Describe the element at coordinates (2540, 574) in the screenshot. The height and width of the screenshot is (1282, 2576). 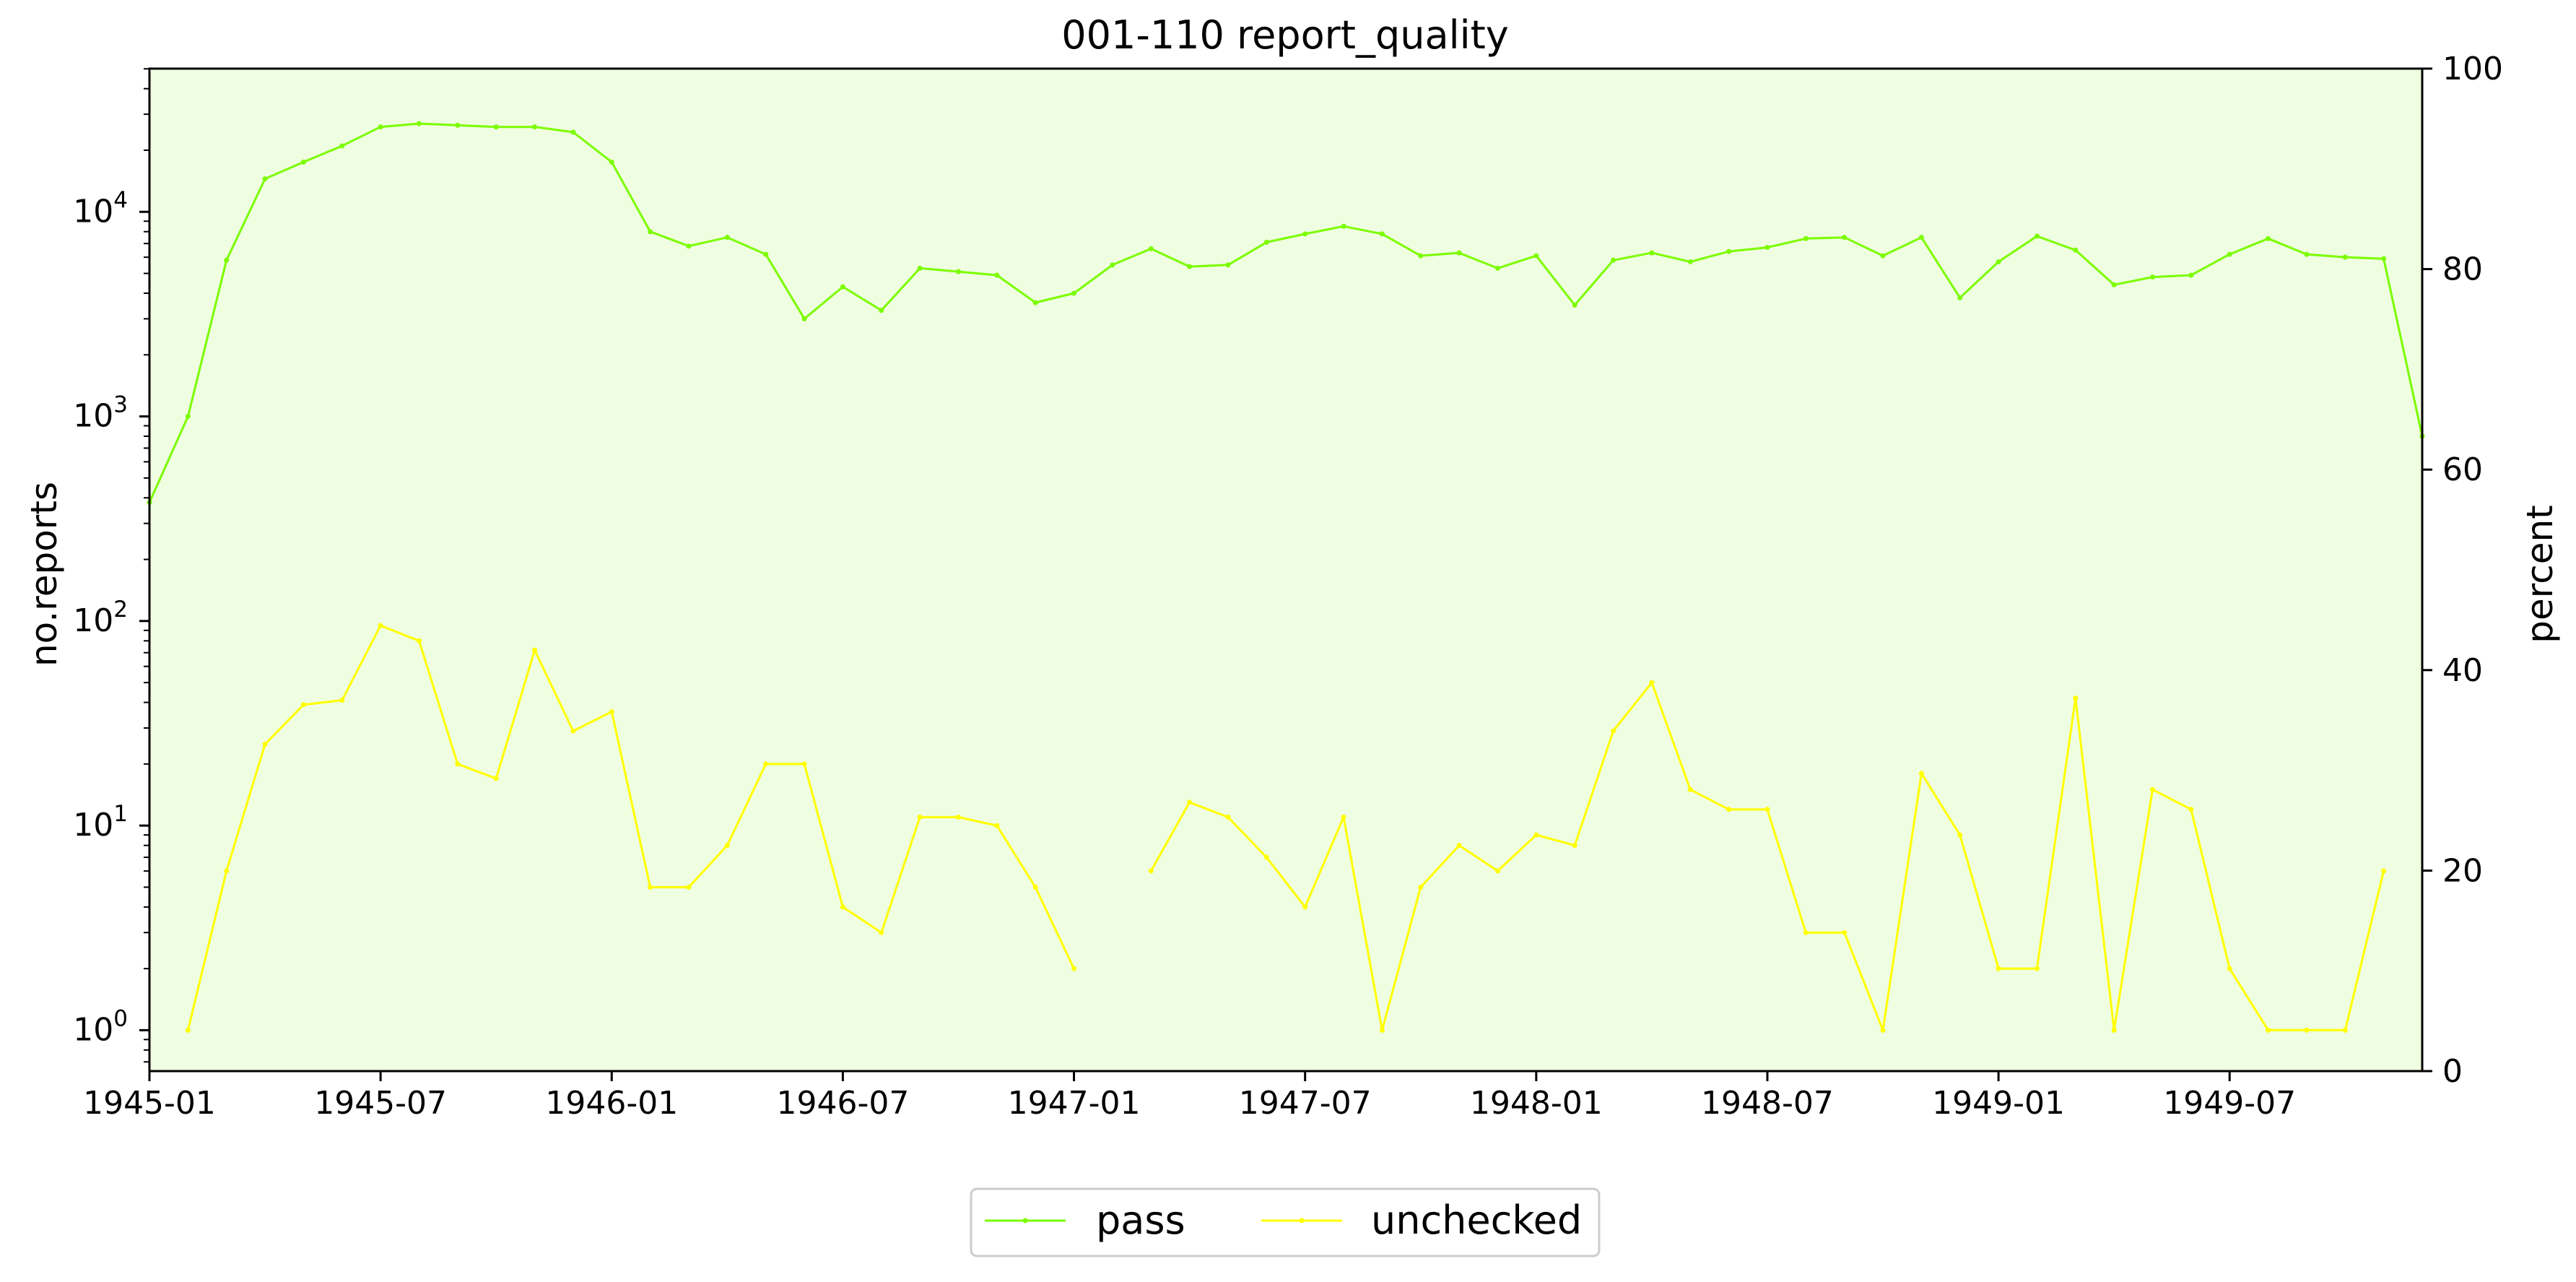
I see `y2-axis-title: percent` at that location.